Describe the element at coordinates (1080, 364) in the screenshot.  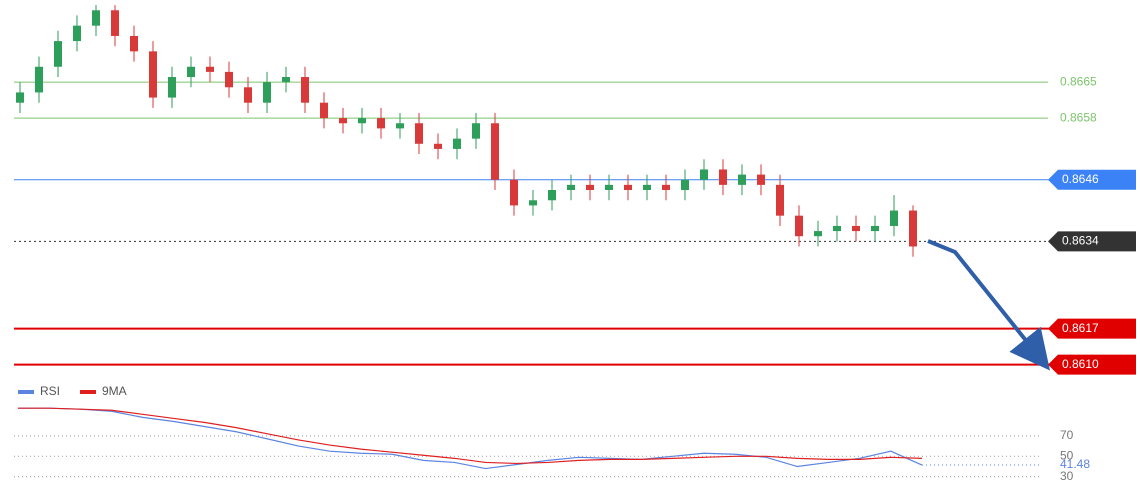
I see `level-label: 0.8610` at that location.